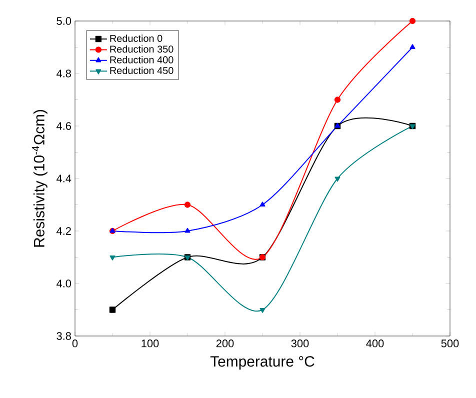  I want to click on x-tick-label: 100, so click(150, 344).